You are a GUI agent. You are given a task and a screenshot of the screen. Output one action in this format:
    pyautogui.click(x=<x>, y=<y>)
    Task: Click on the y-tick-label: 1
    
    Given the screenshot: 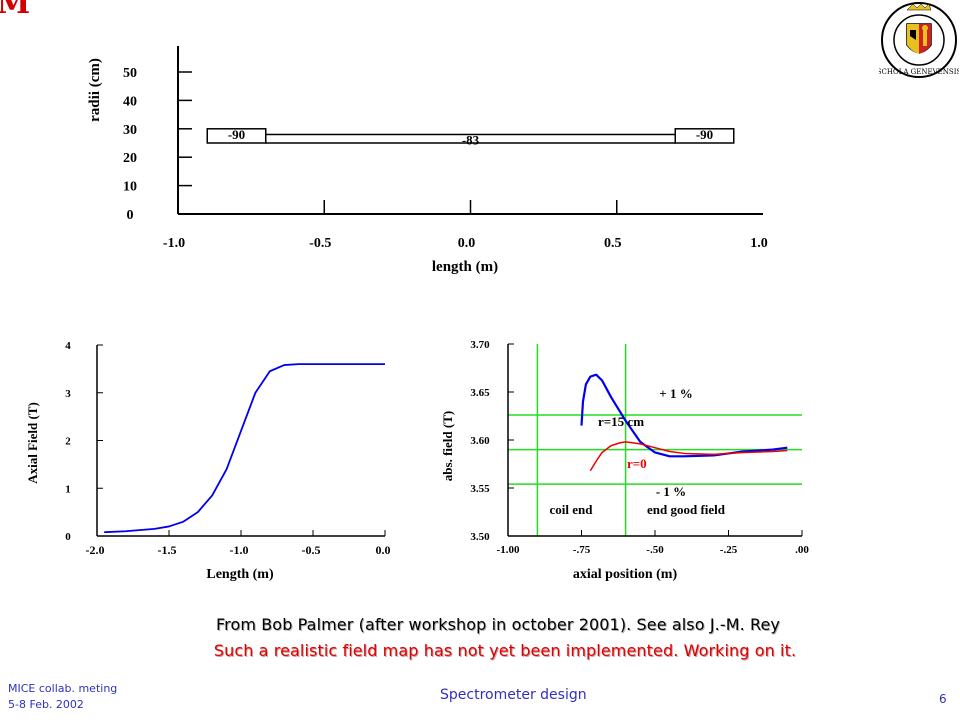 What is the action you would take?
    pyautogui.click(x=68, y=489)
    